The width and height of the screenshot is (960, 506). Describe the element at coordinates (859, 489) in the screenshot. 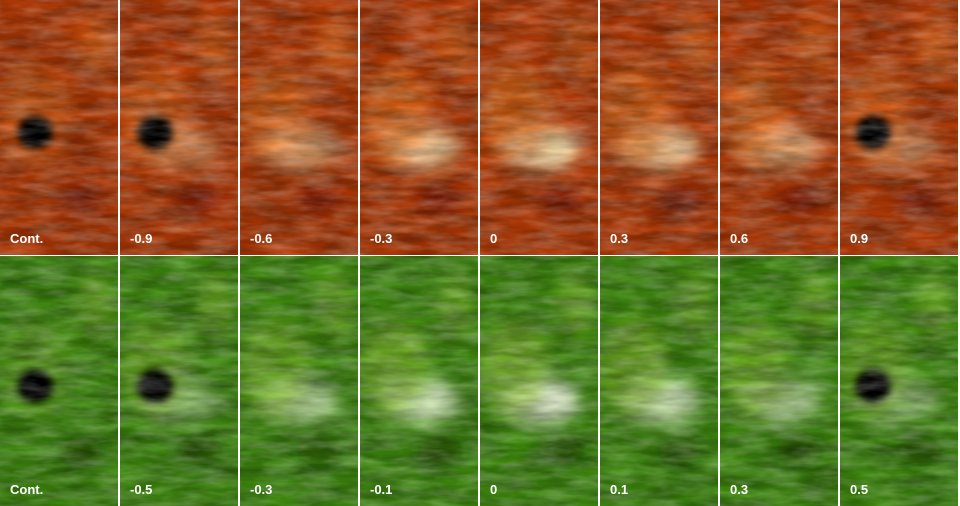

I see `panel-label: 0.5` at that location.